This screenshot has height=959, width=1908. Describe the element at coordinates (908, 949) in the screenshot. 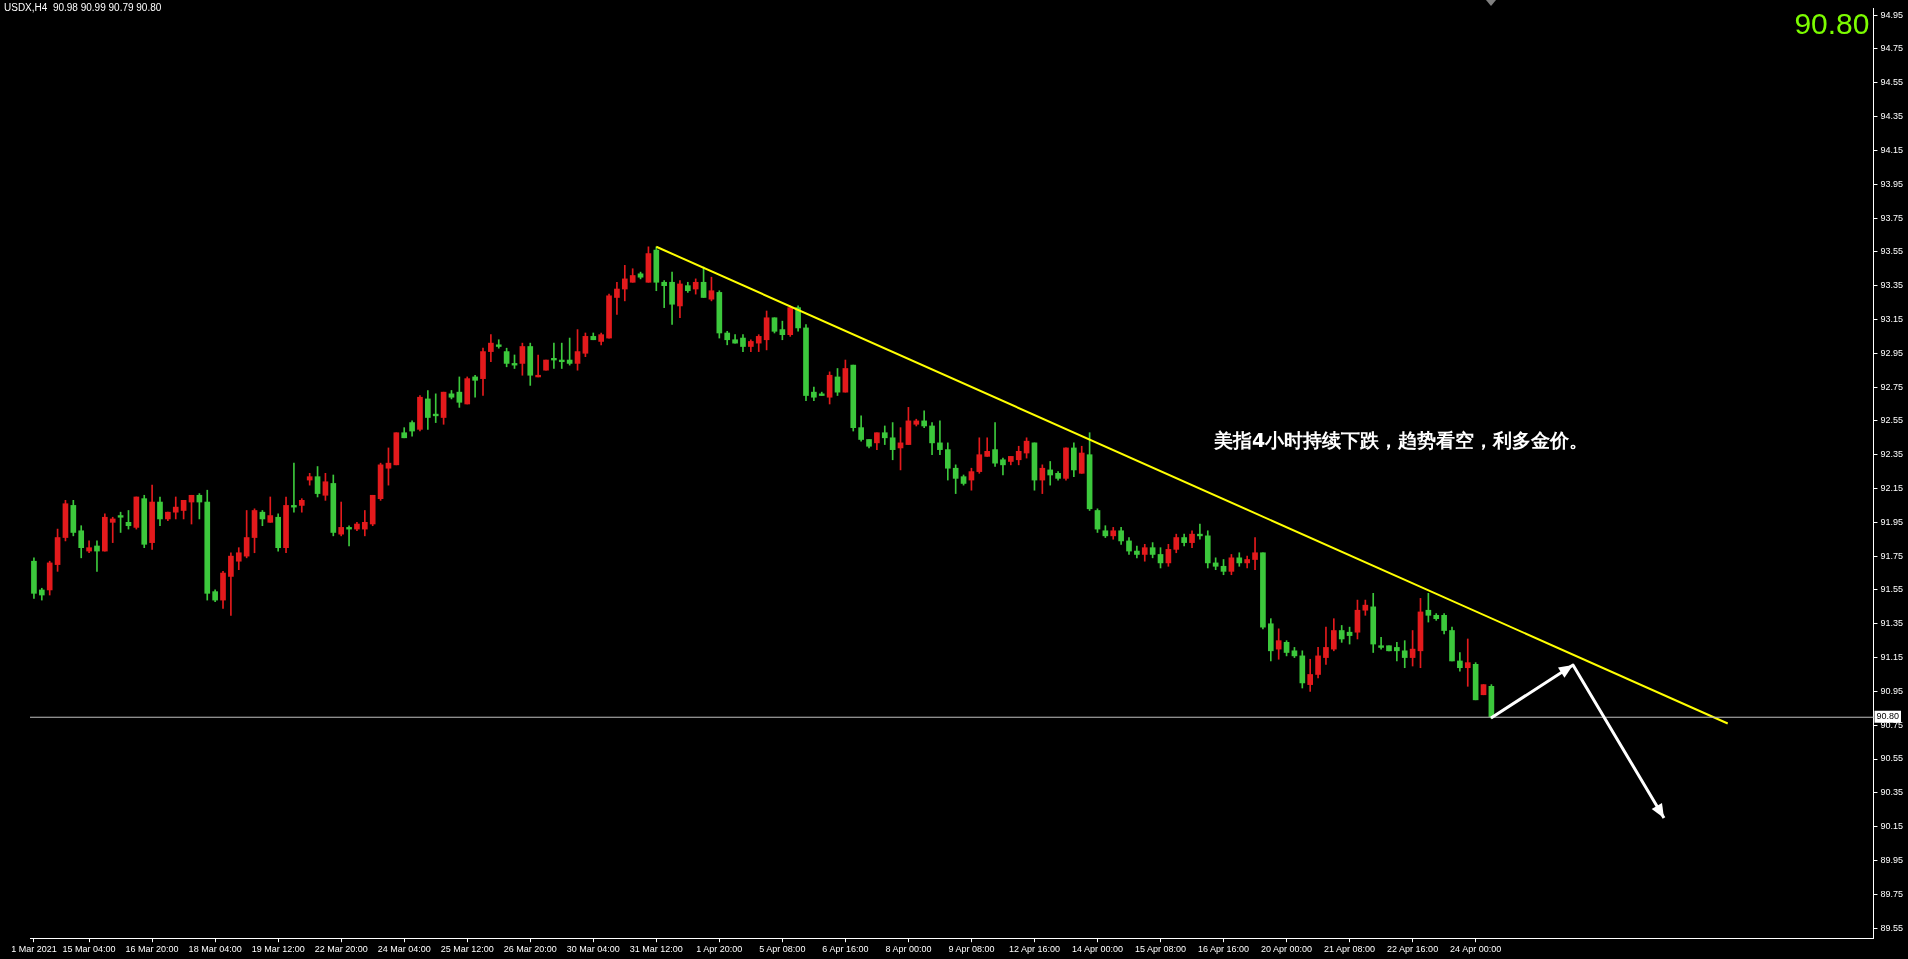

I see `x-tick-label: 8 Apr 00:00` at that location.